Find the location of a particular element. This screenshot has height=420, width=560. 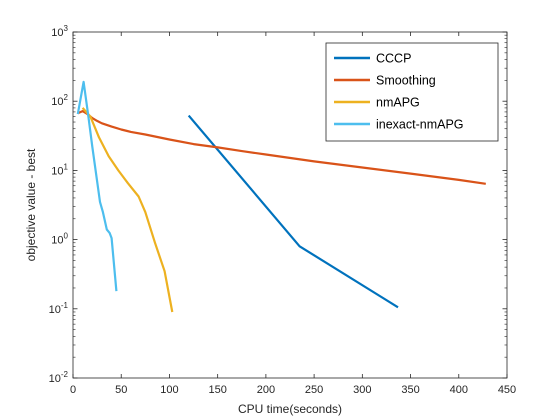

x-tick-label: 250 is located at coordinates (314, 390).